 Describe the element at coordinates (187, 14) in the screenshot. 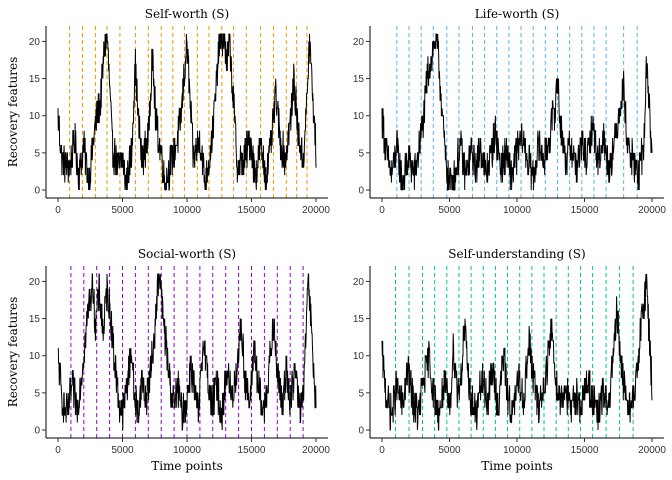

I see `panel-title: Self-worth (S)` at that location.